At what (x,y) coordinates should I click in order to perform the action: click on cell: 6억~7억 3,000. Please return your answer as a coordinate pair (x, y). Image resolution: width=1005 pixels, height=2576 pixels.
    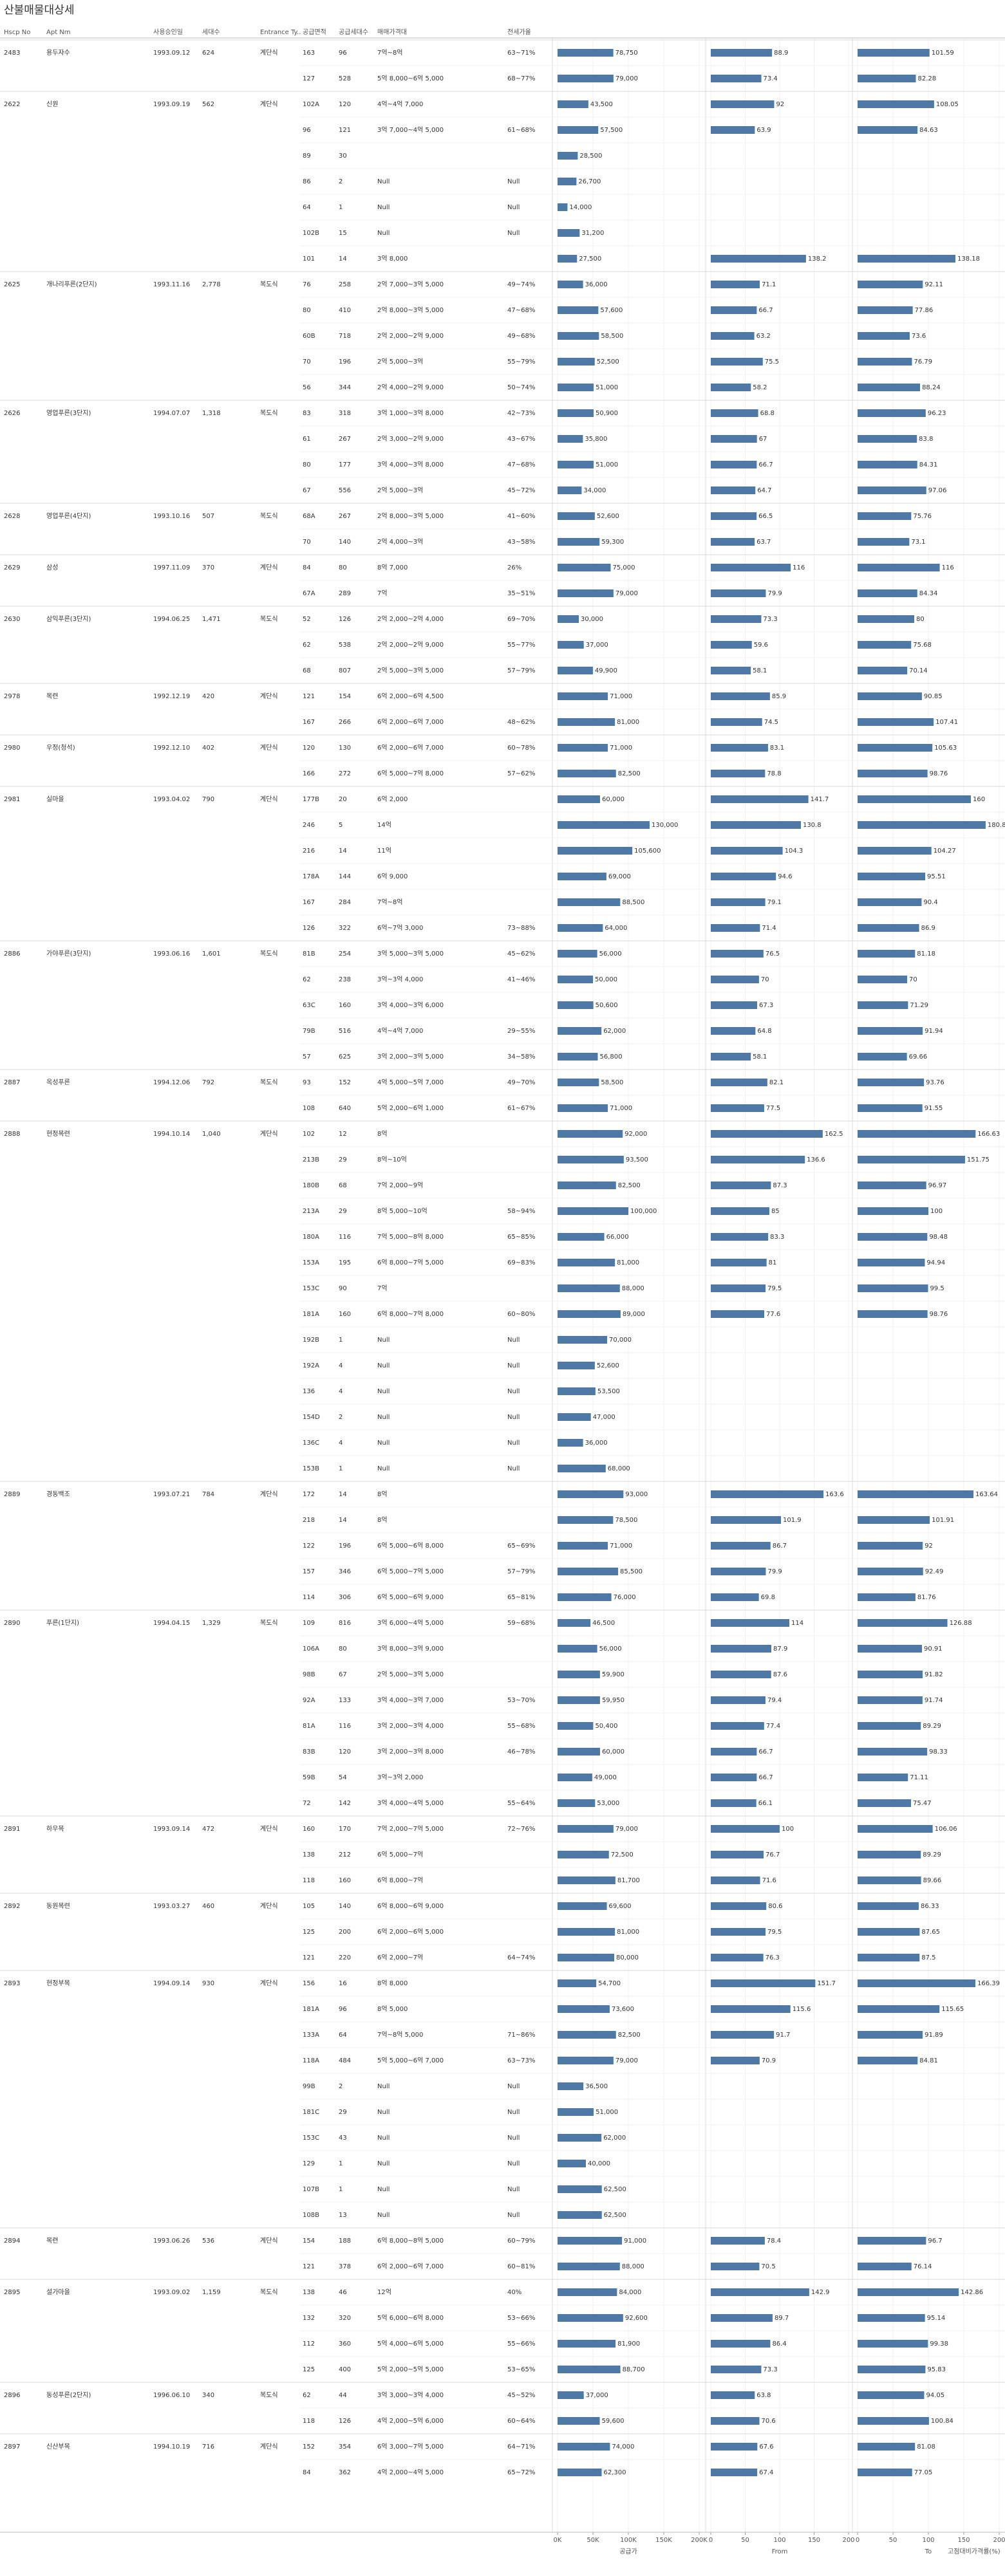
    Looking at the image, I should click on (400, 928).